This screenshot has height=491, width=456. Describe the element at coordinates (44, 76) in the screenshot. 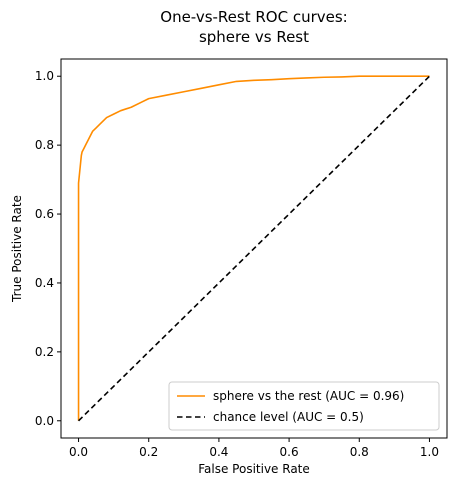

I see `y-tick-label: 1.0` at that location.